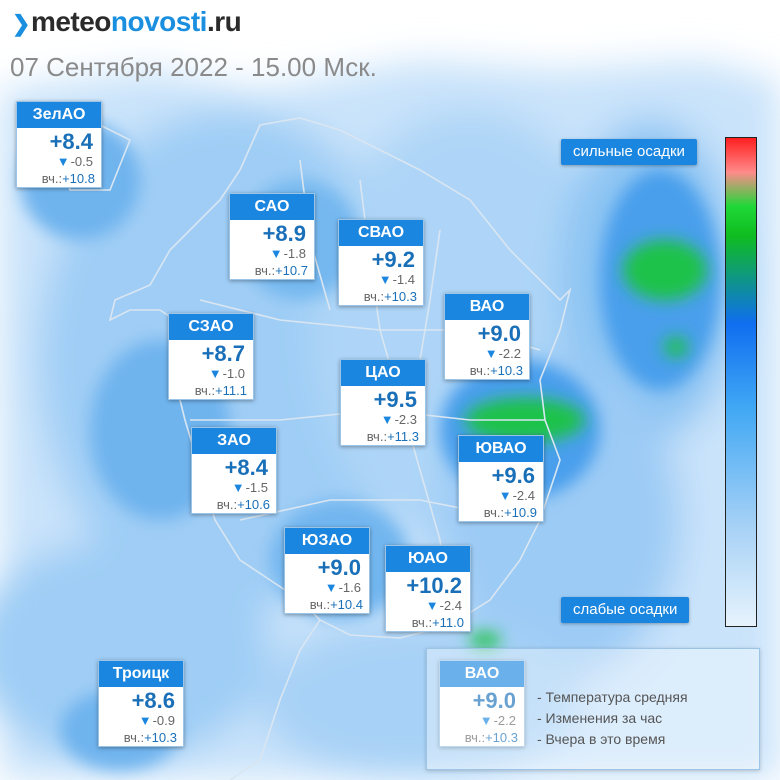 This screenshot has height=780, width=780. Describe the element at coordinates (395, 399) in the screenshot. I see `temperature-value: +9.5` at that location.